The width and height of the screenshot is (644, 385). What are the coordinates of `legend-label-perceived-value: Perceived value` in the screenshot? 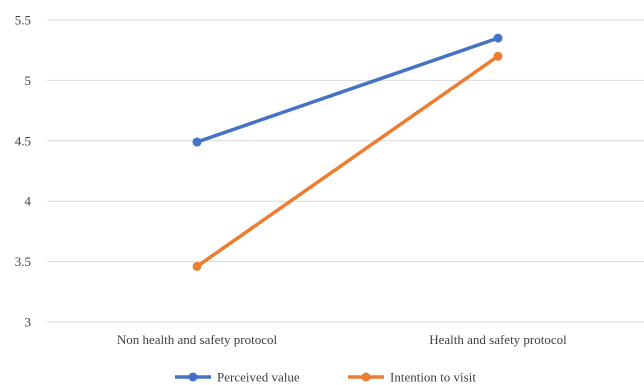 It's located at (258, 377).